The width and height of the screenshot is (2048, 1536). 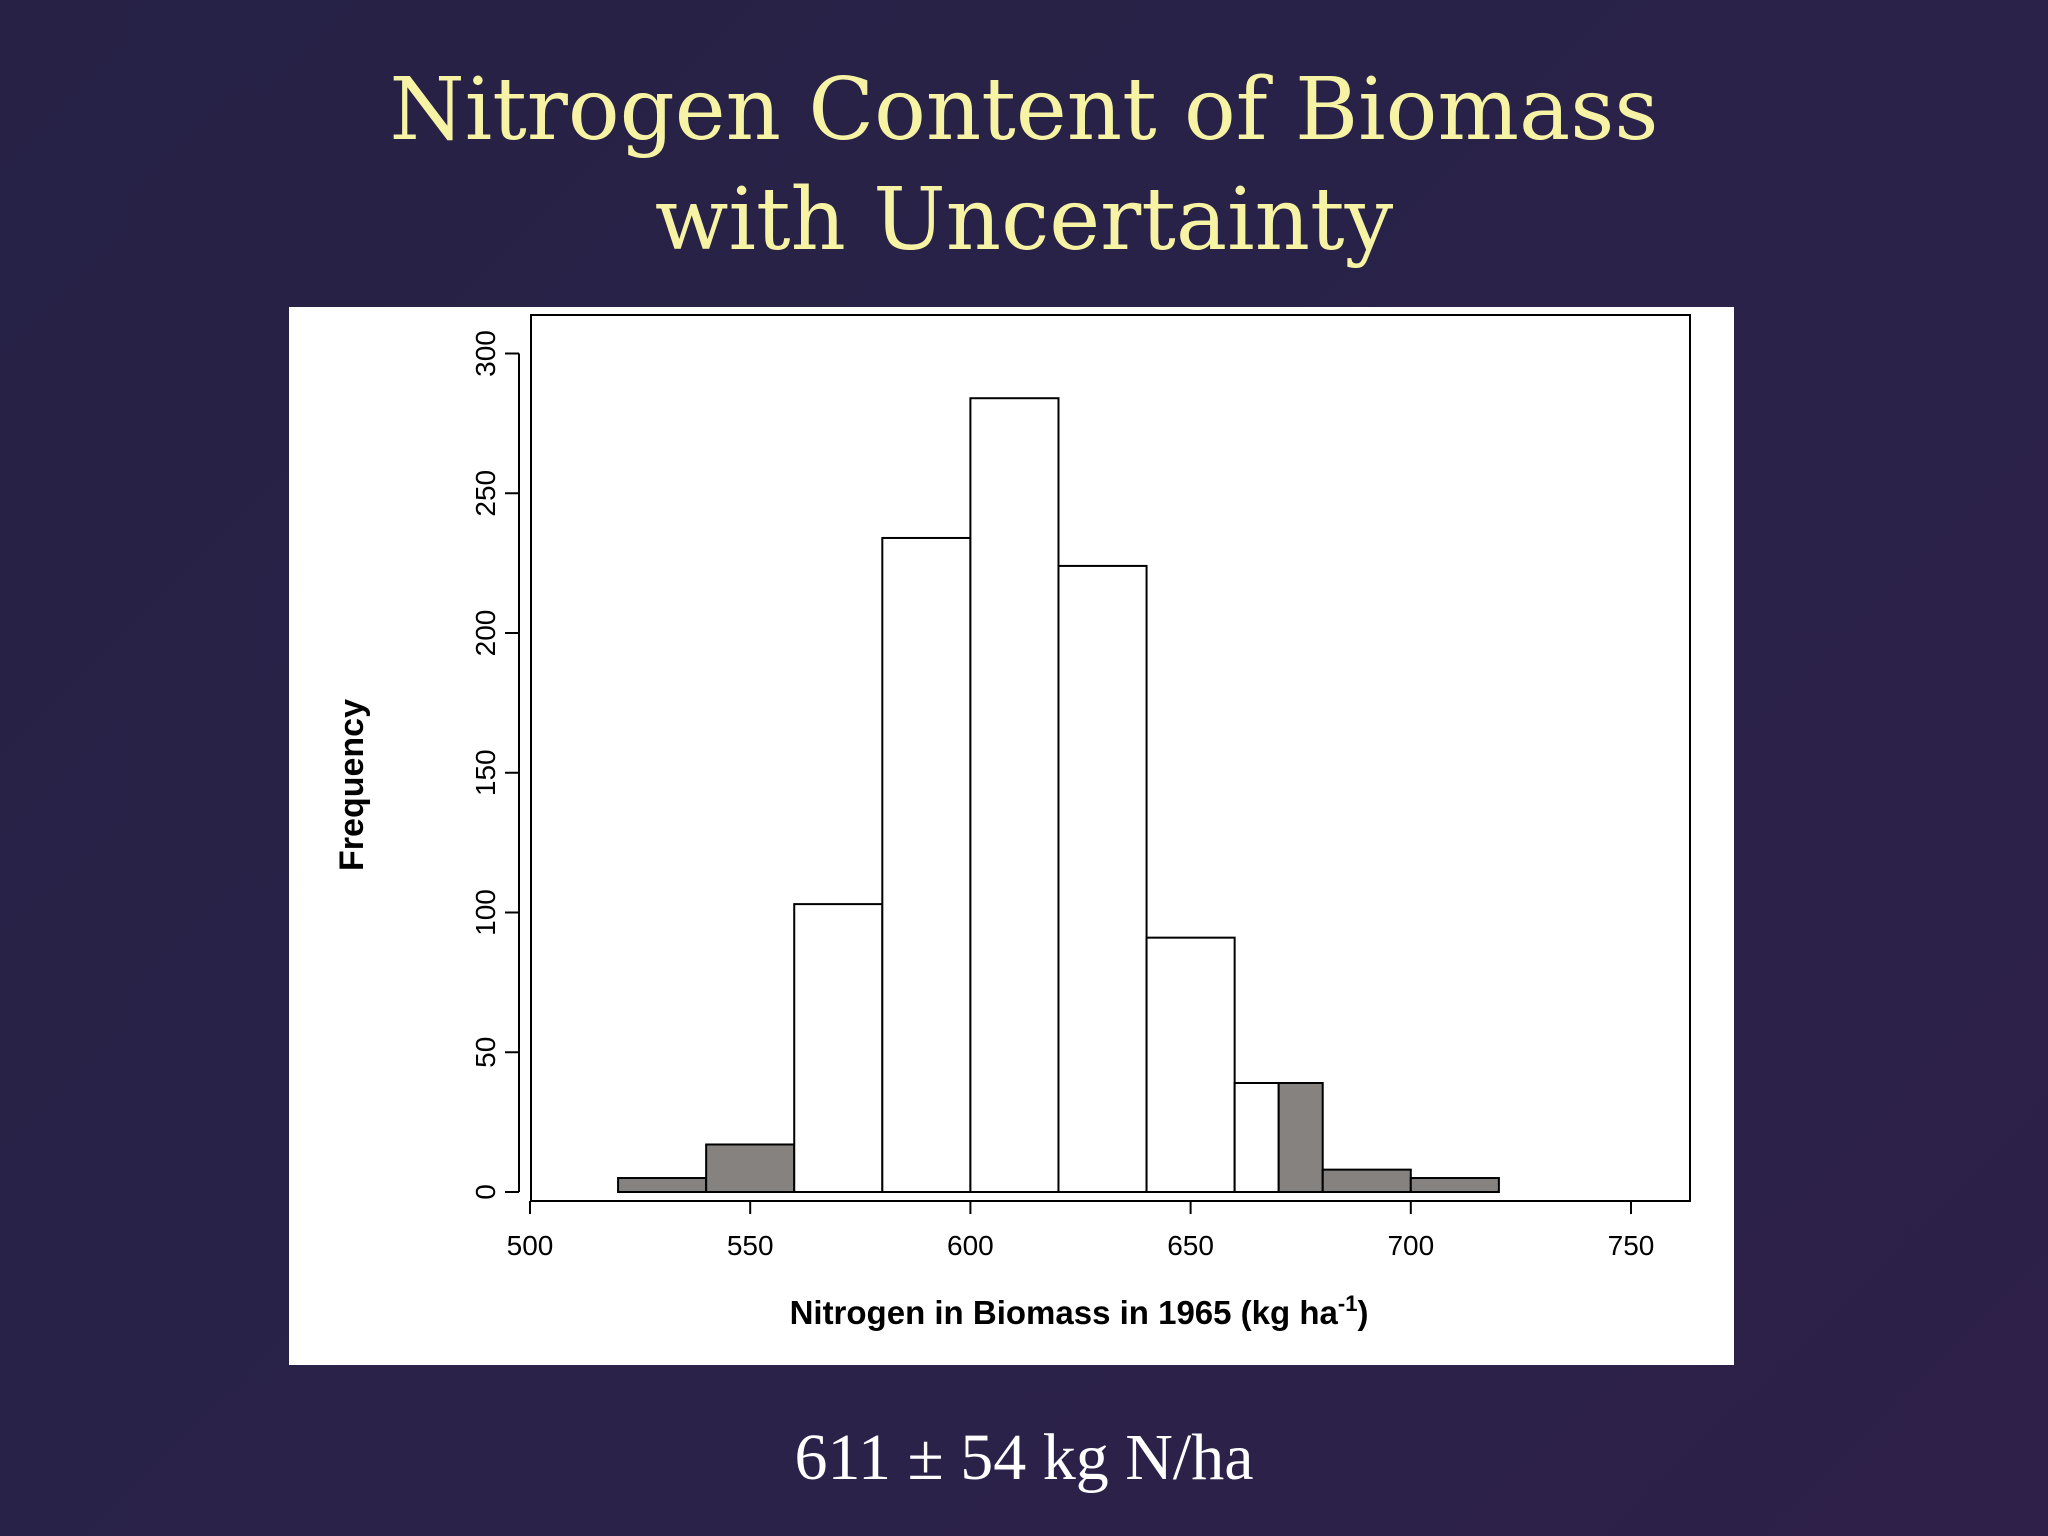 What do you see at coordinates (485, 493) in the screenshot?
I see `y-tick-label: 250` at bounding box center [485, 493].